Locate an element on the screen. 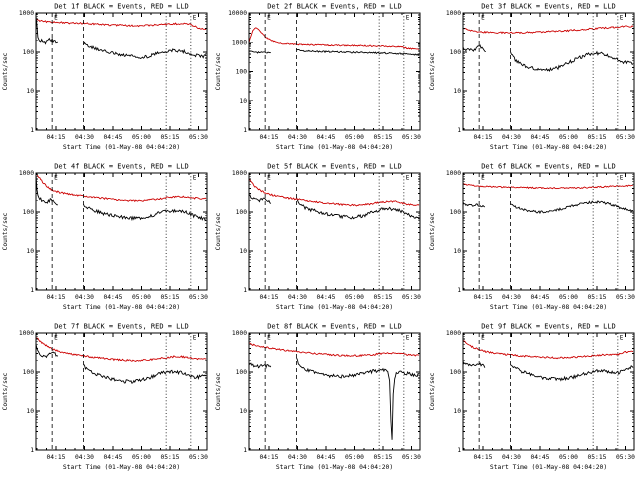 The width and height of the screenshot is (640, 480). panel-title: Det 5f BLACK = Events, RED = LLD is located at coordinates (335, 167).